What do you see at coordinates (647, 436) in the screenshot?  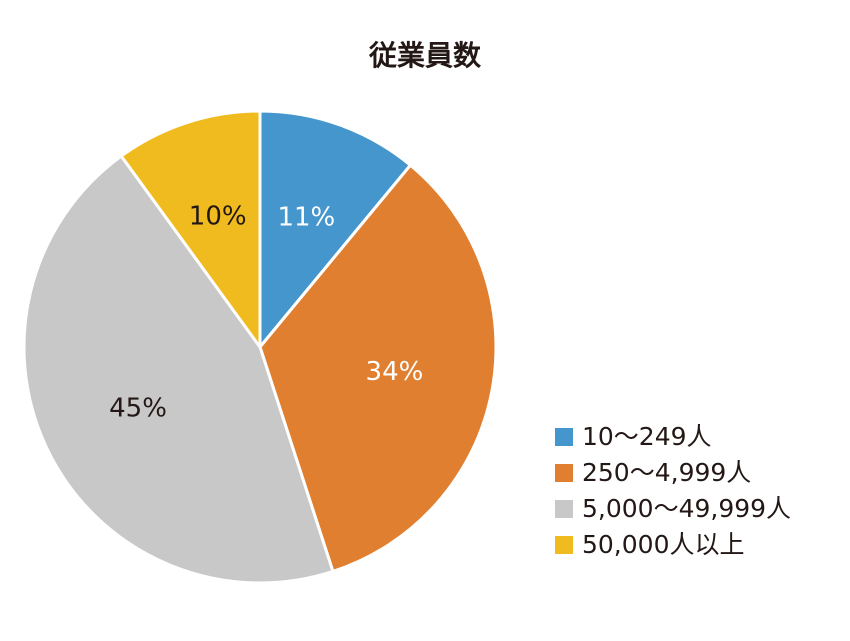 I see `legend-label: 10〜249人` at bounding box center [647, 436].